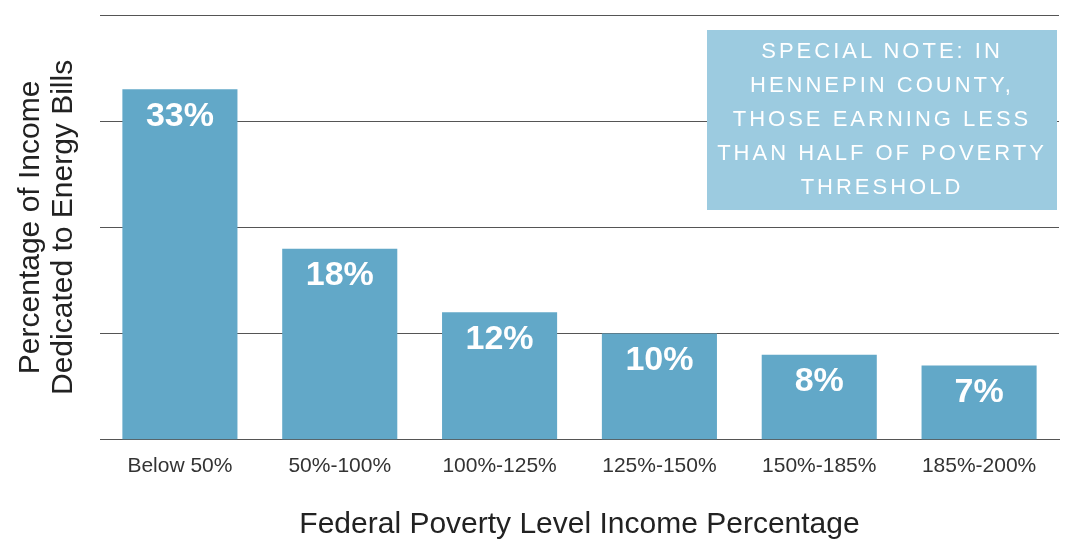 The width and height of the screenshot is (1069, 552). Describe the element at coordinates (499, 465) in the screenshot. I see `x-tick-label: 100%-125%` at that location.